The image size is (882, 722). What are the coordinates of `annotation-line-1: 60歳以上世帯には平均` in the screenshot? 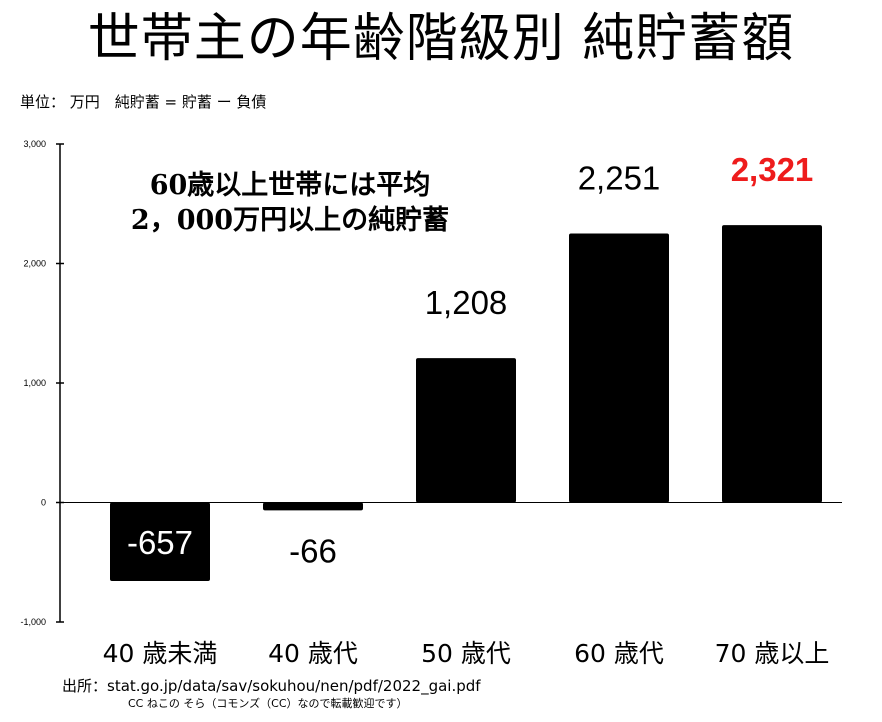 It's located at (290, 185).